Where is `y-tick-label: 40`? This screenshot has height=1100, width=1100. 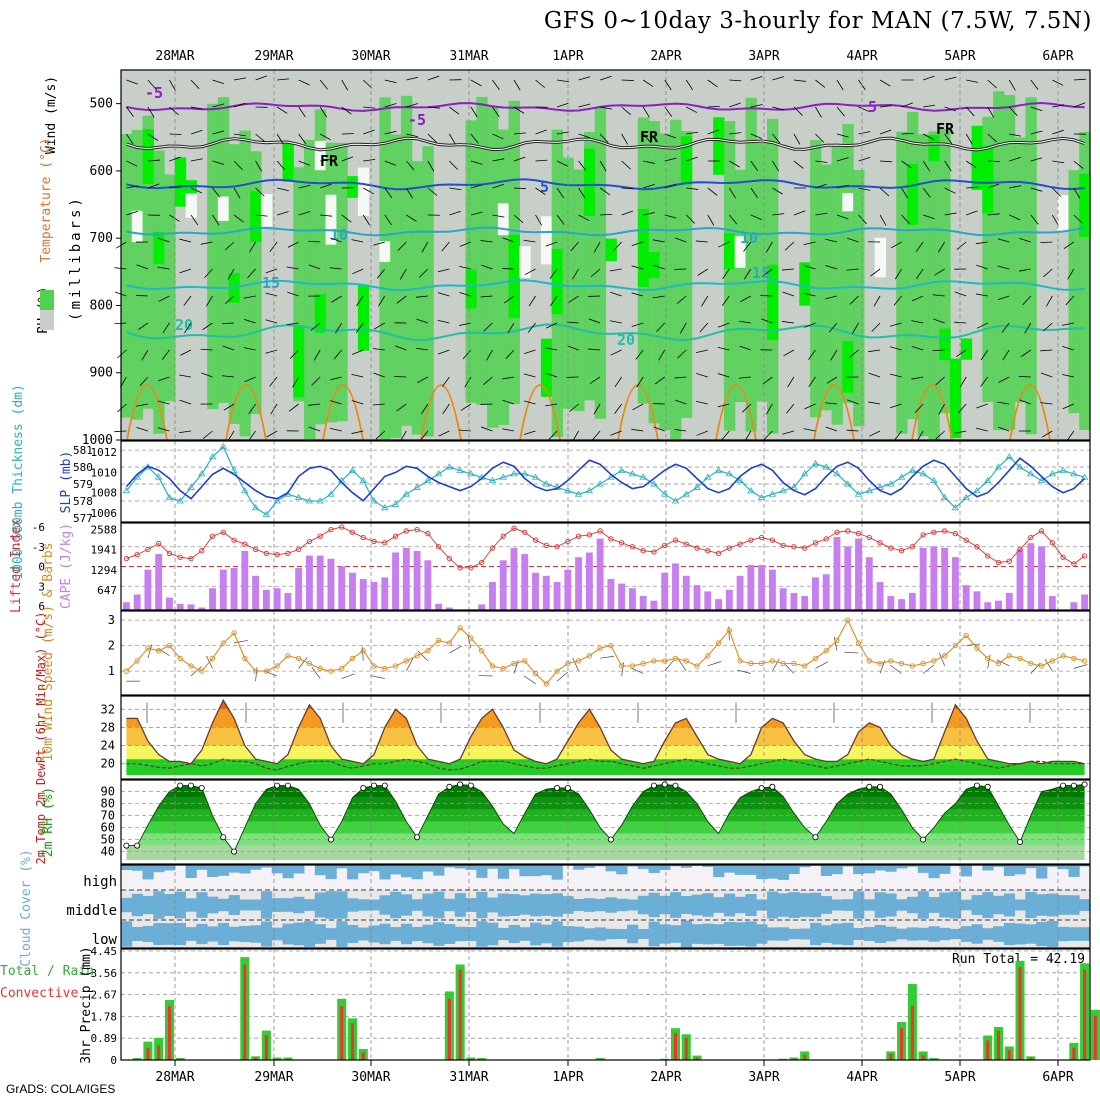
y-tick-label: 40 is located at coordinates (108, 852).